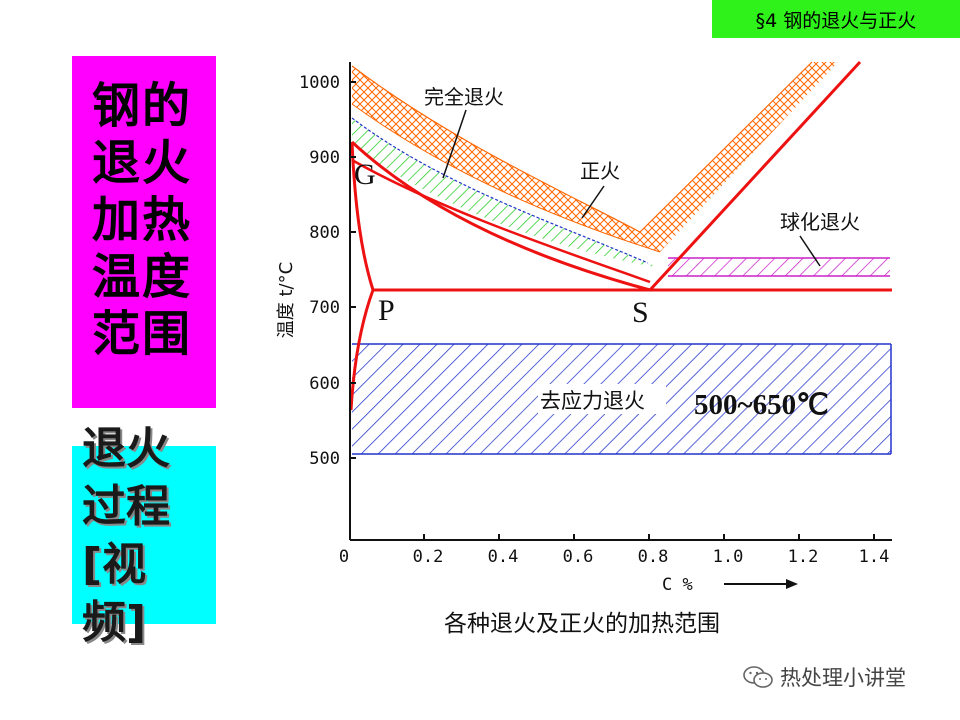  Describe the element at coordinates (324, 308) in the screenshot. I see `y-tick-label: 700` at that location.